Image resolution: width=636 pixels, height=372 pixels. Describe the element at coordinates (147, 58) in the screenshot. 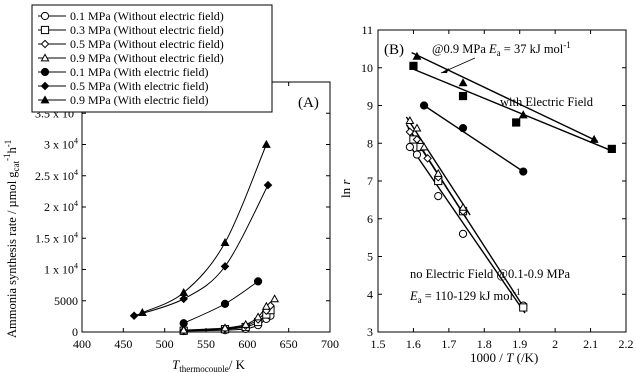

I see `legend-label: 0.9 MPa (Without electric field)` at that location.